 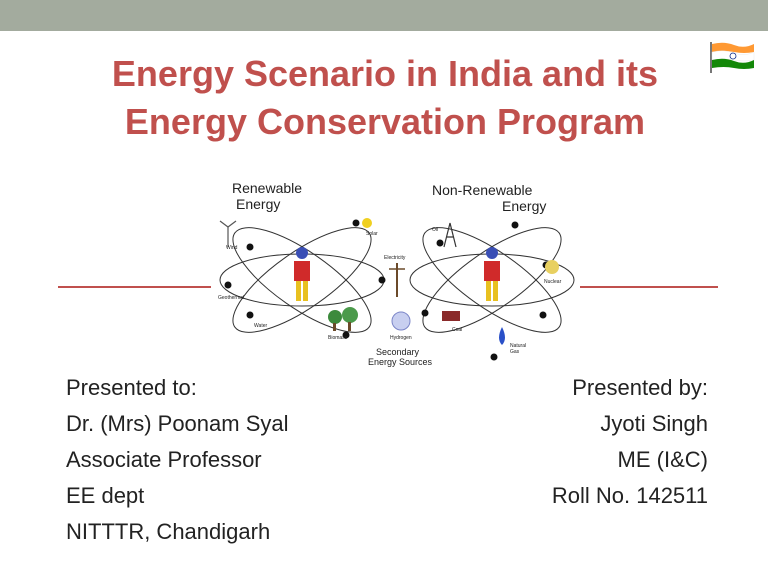 I want to click on hydrogen-icon, so click(x=401, y=321).